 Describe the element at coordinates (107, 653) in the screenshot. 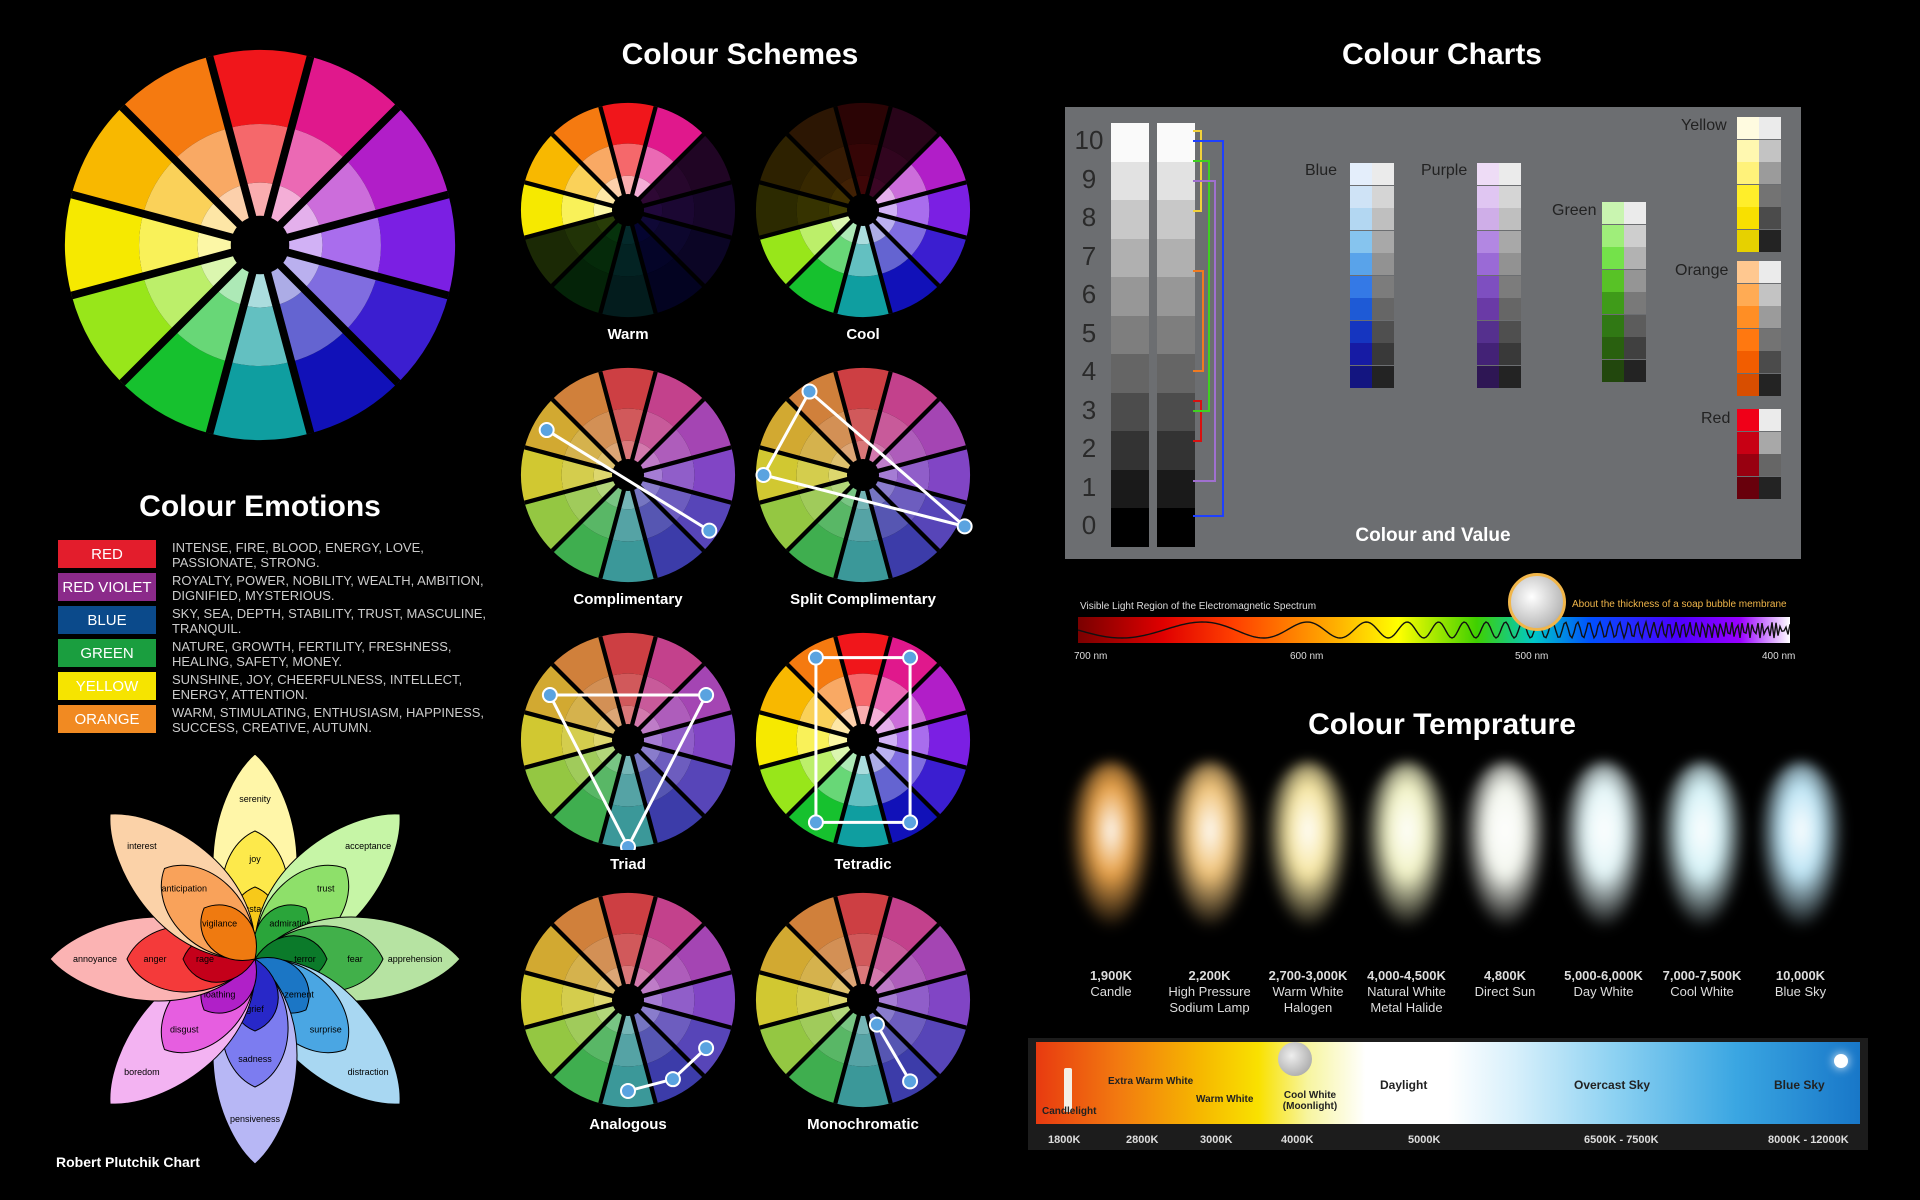

I see `emotion-badge: GREEN` at that location.